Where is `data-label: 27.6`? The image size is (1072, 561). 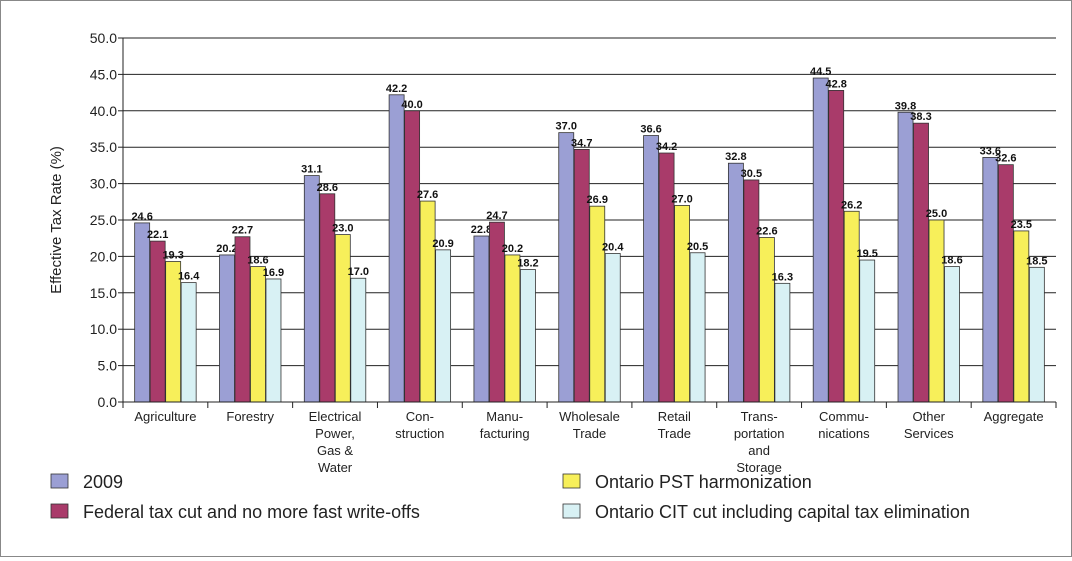
data-label: 27.6 is located at coordinates (427, 195).